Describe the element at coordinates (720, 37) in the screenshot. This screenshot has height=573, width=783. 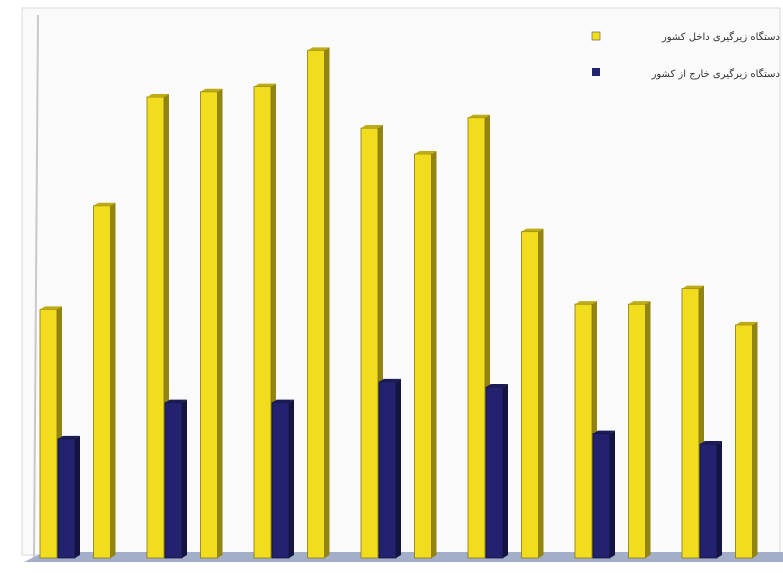
I see `legend-label-domestic: دستگاه زیرگیری داخل کشور` at that location.